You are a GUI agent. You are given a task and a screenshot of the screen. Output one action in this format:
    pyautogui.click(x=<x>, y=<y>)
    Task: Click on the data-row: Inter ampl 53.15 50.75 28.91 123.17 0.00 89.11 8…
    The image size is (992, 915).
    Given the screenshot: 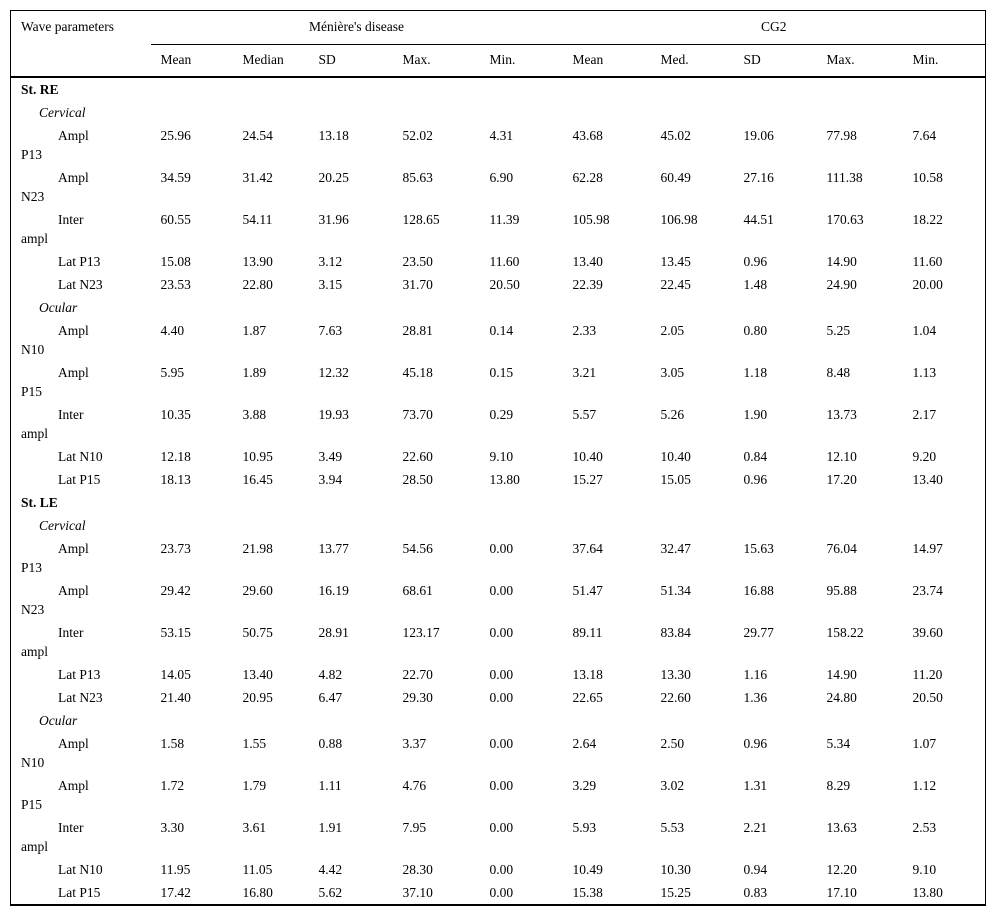 What is the action you would take?
    pyautogui.click(x=498, y=642)
    